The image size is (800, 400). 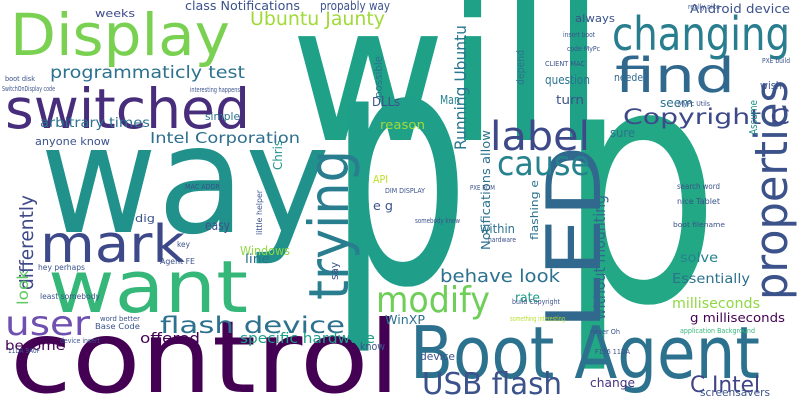 What do you see at coordinates (127, 109) in the screenshot?
I see `word: switched` at bounding box center [127, 109].